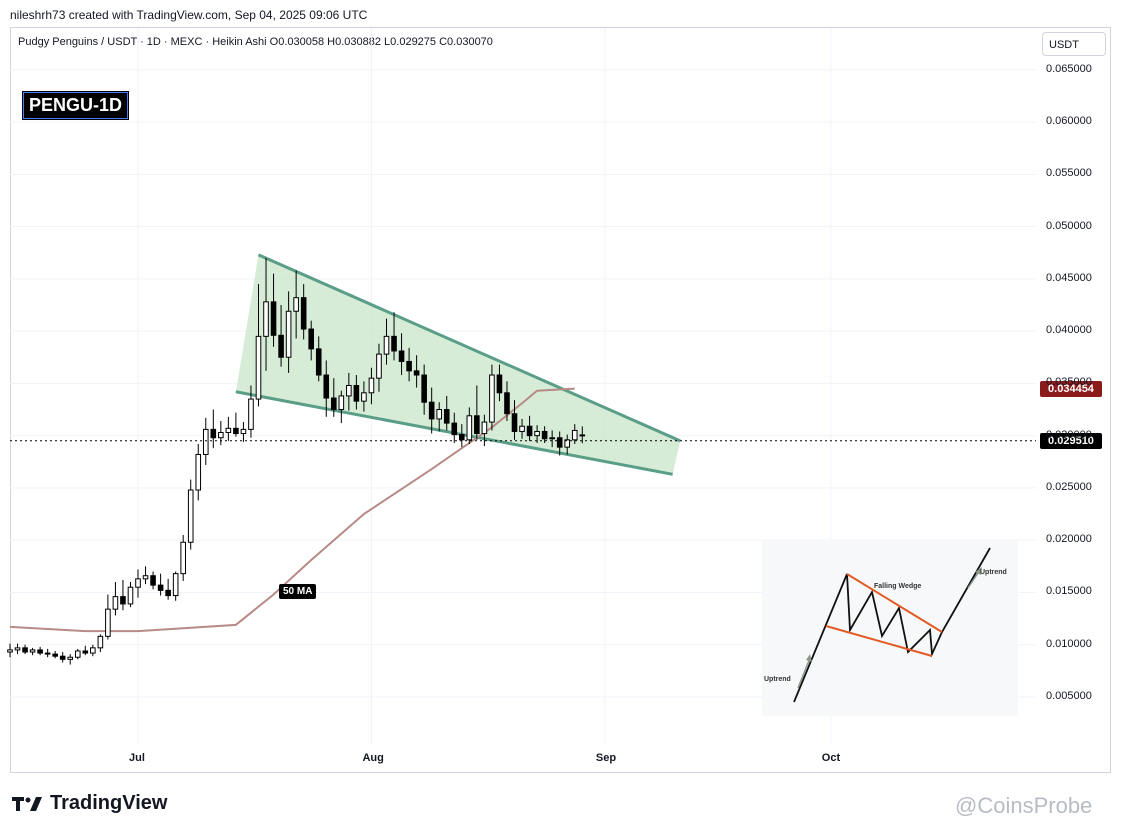 This screenshot has height=833, width=1121. What do you see at coordinates (298, 591) in the screenshot?
I see `ma-label: 50 MA` at bounding box center [298, 591].